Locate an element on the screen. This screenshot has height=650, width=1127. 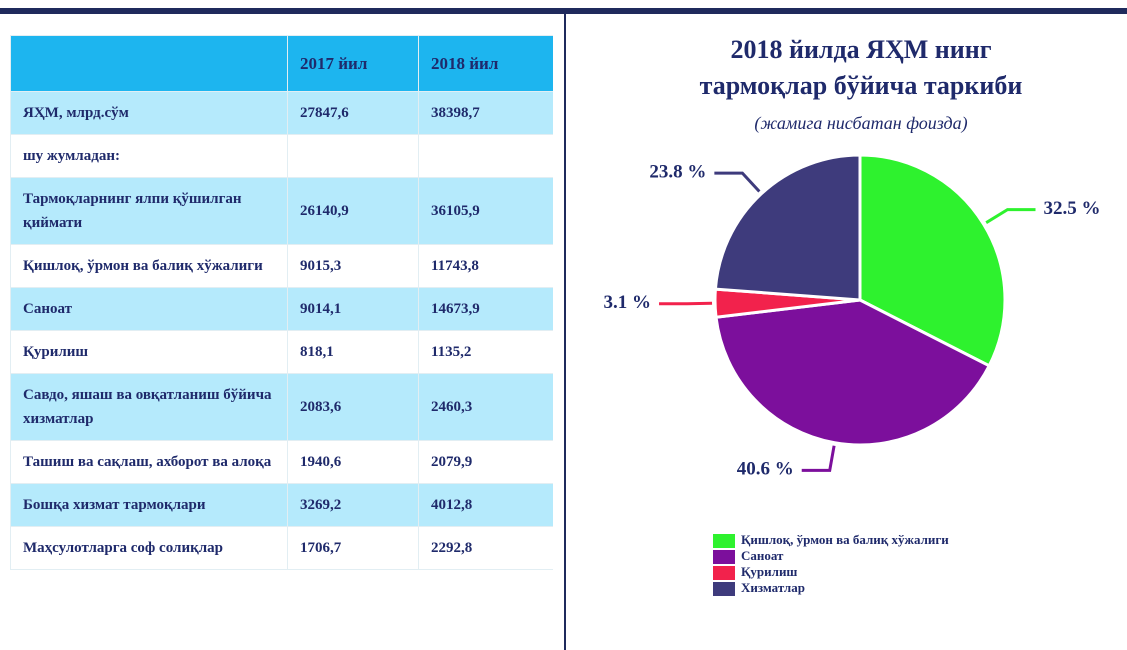
row-label: Ташиш ва сақлаш, ахборот ва алоқа is located at coordinates (149, 462).